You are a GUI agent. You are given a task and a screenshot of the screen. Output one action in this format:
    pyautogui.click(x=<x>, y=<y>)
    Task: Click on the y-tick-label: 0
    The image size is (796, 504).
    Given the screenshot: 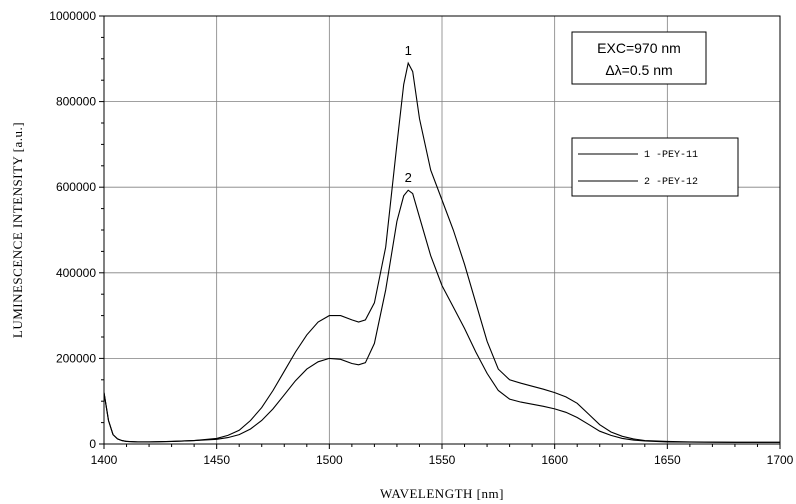 What is the action you would take?
    pyautogui.click(x=92, y=444)
    